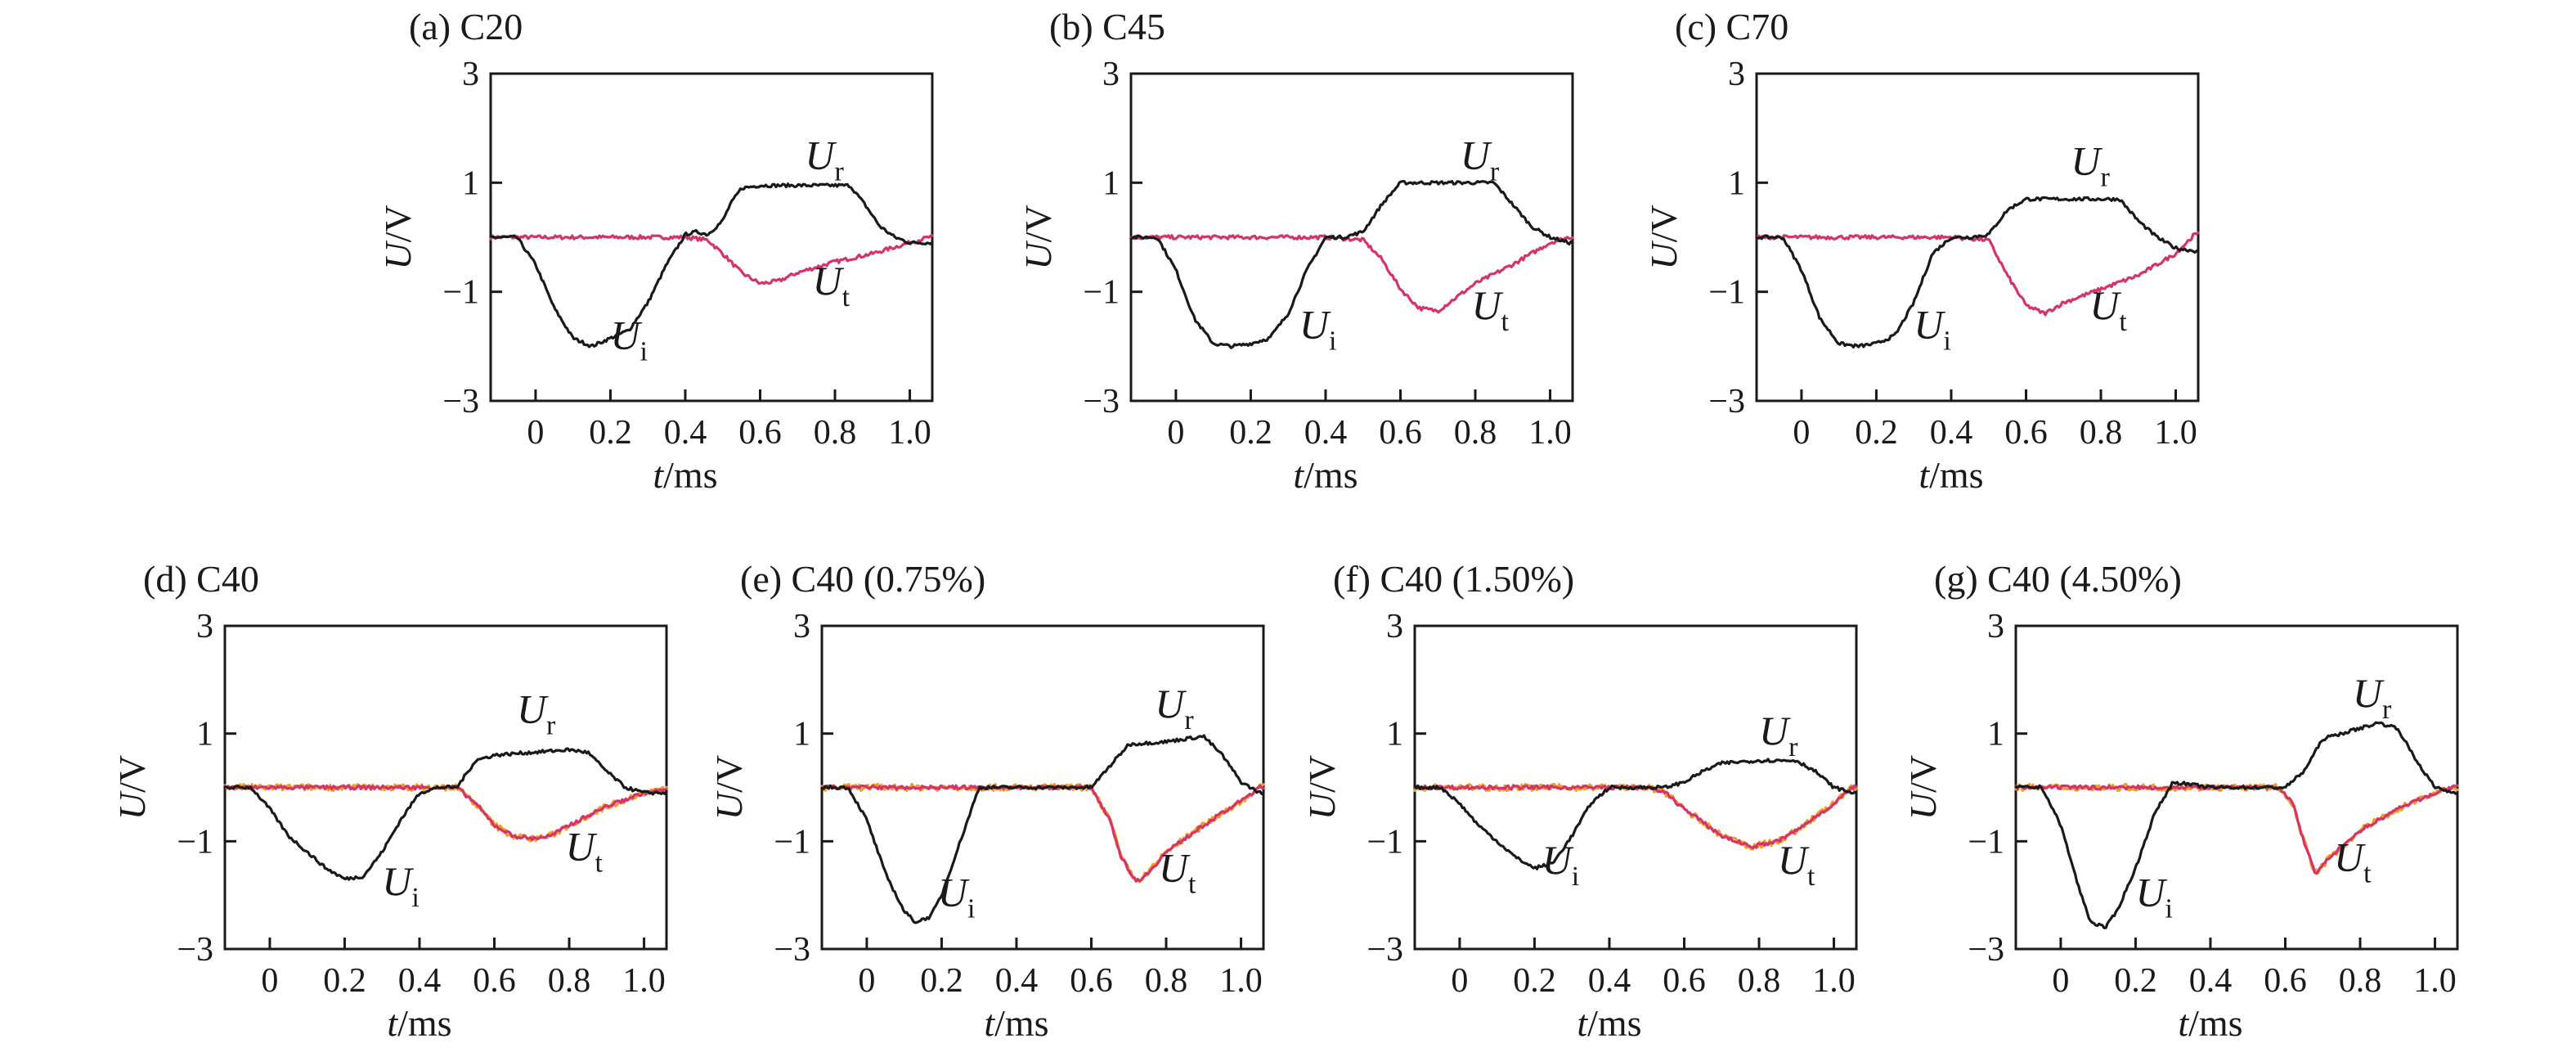 Image resolution: width=2576 pixels, height=1057 pixels. What do you see at coordinates (862, 579) in the screenshot?
I see `panel-title: (e) C40 (0.75%)` at bounding box center [862, 579].